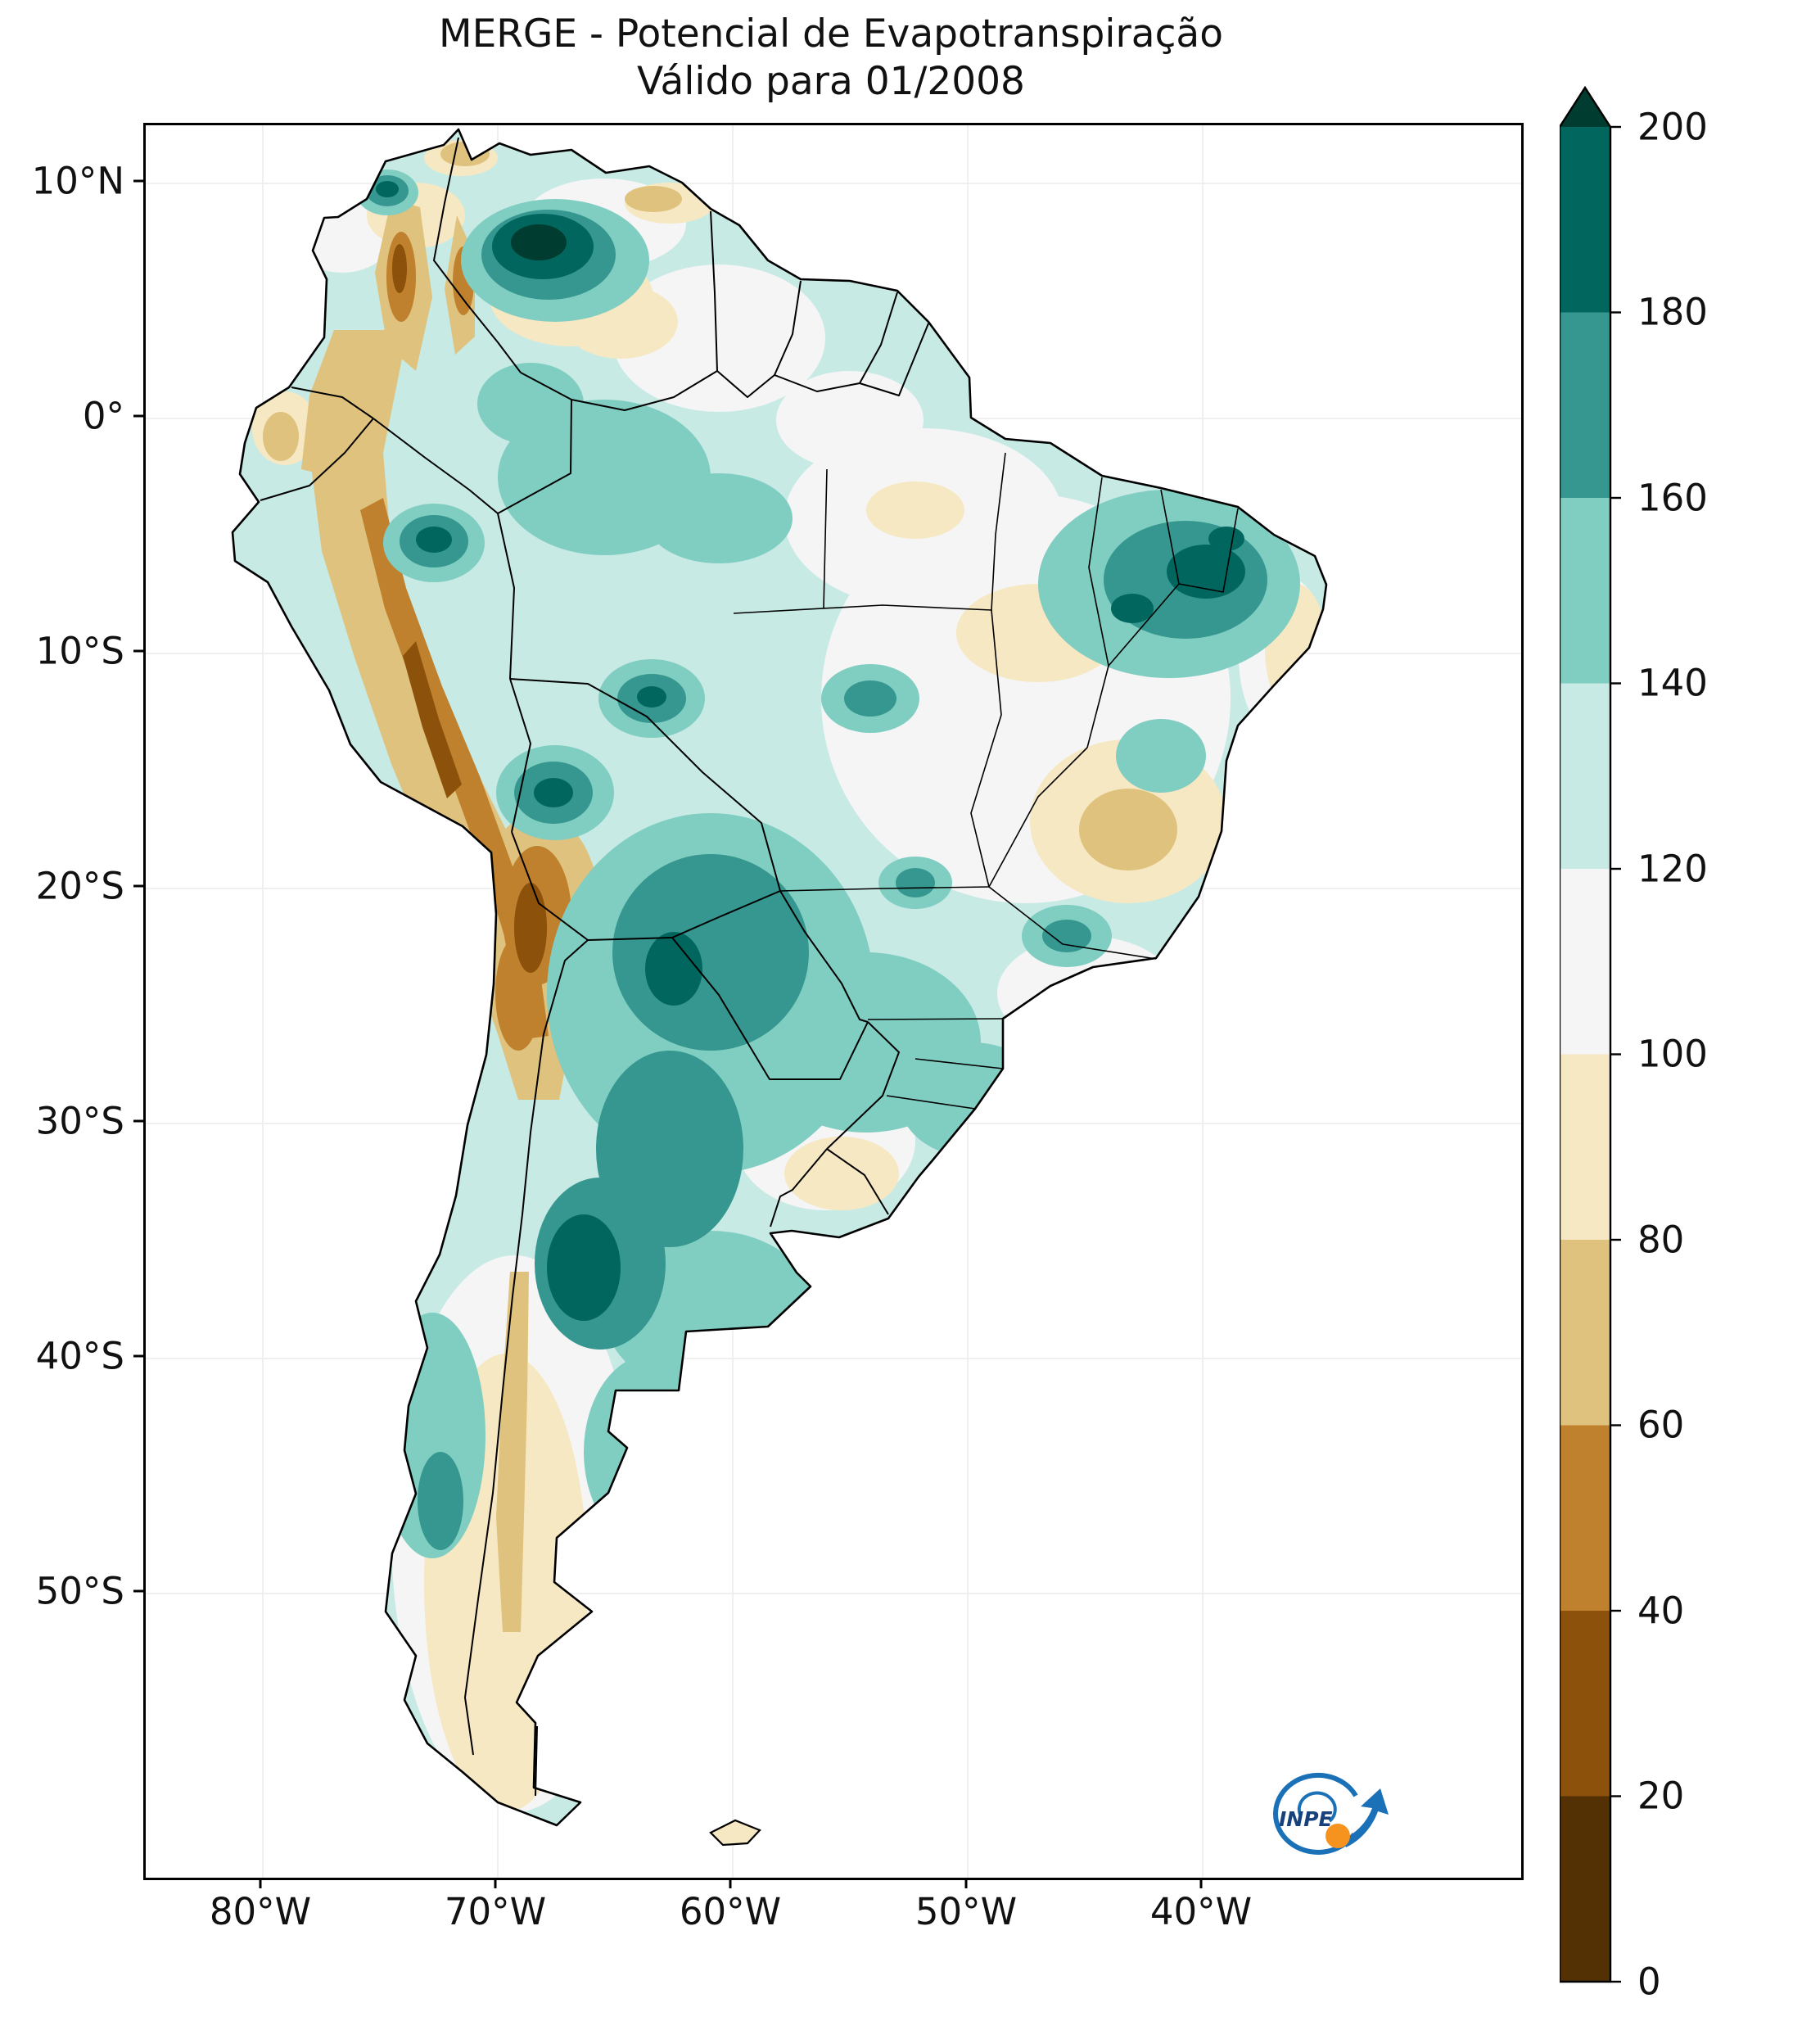 This screenshot has width=1820, height=2030. Describe the element at coordinates (1615, 1054) in the screenshot. I see `colorbar-tick-marks` at that location.